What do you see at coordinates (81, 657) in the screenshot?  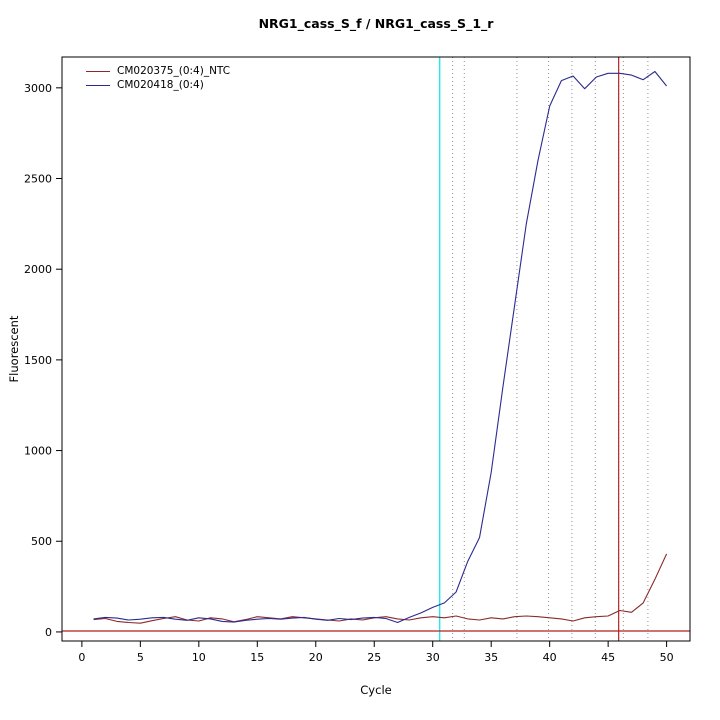 I see `x-tick-label: 0` at bounding box center [81, 657].